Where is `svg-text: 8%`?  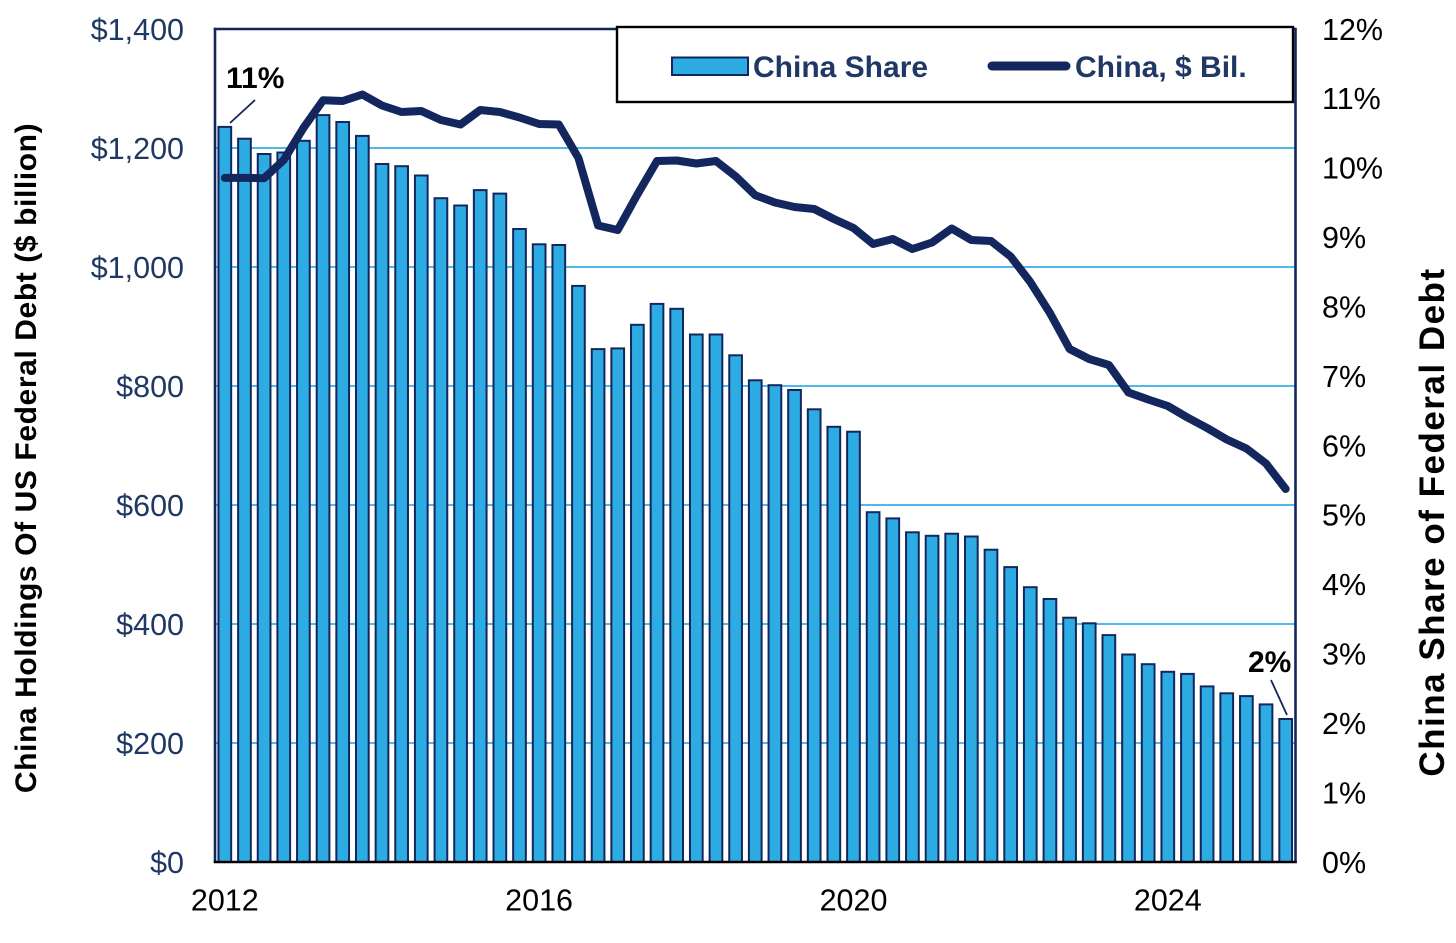 svg-text: 8% is located at coordinates (1344, 308).